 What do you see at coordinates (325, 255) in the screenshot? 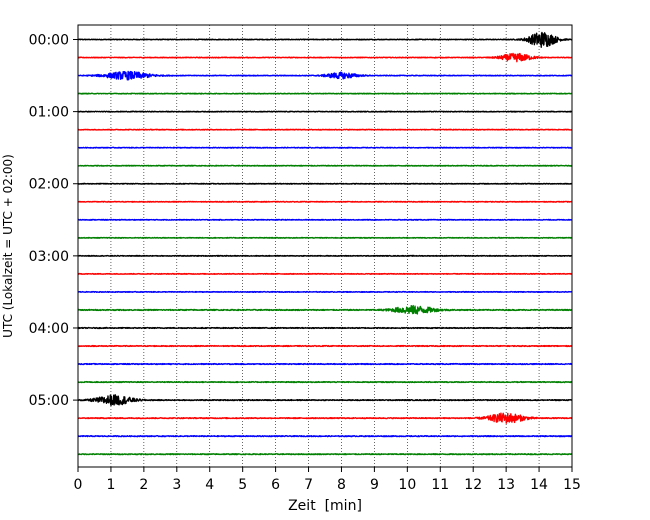
I see `trace-row-03:00` at bounding box center [325, 255].